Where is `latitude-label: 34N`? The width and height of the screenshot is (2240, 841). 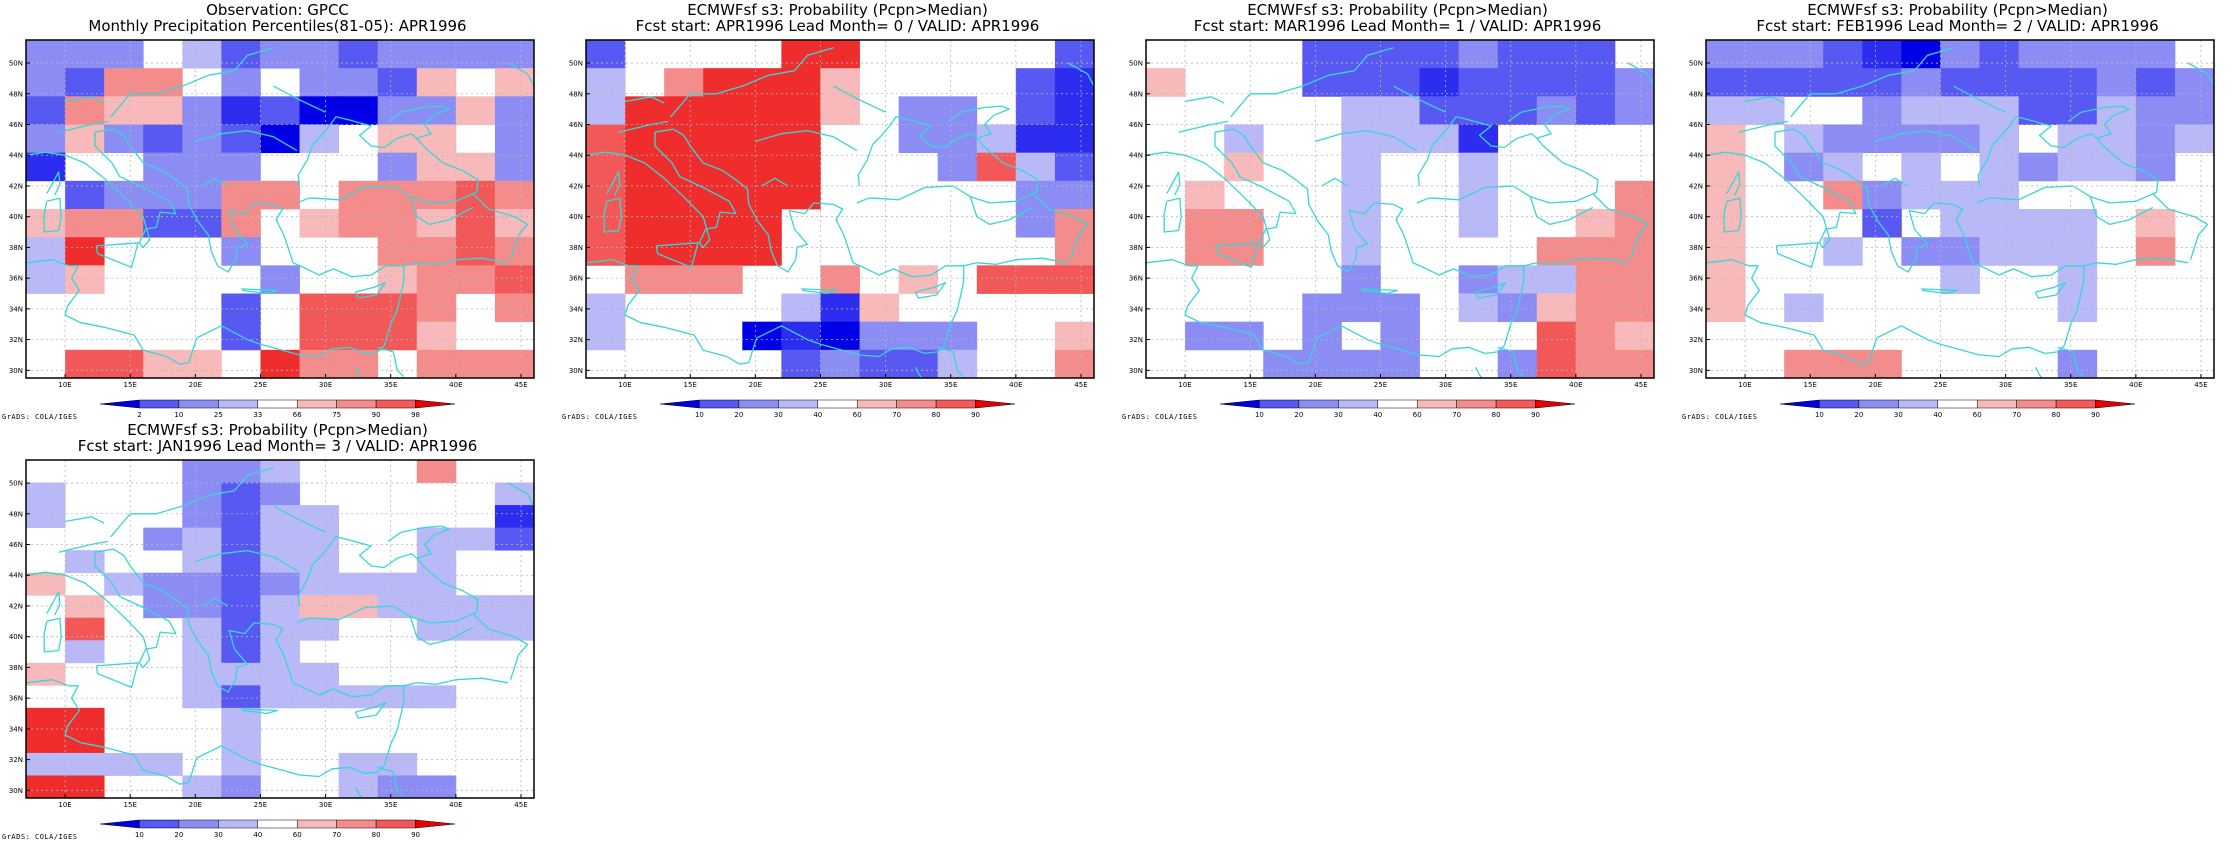
latitude-label: 34N is located at coordinates (576, 309).